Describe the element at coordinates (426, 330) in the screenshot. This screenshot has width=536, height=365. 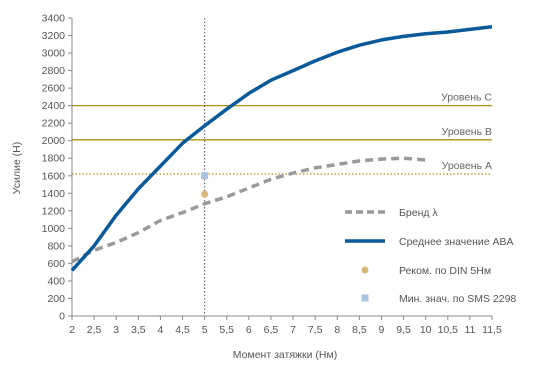
I see `x-tick-label: 10` at that location.